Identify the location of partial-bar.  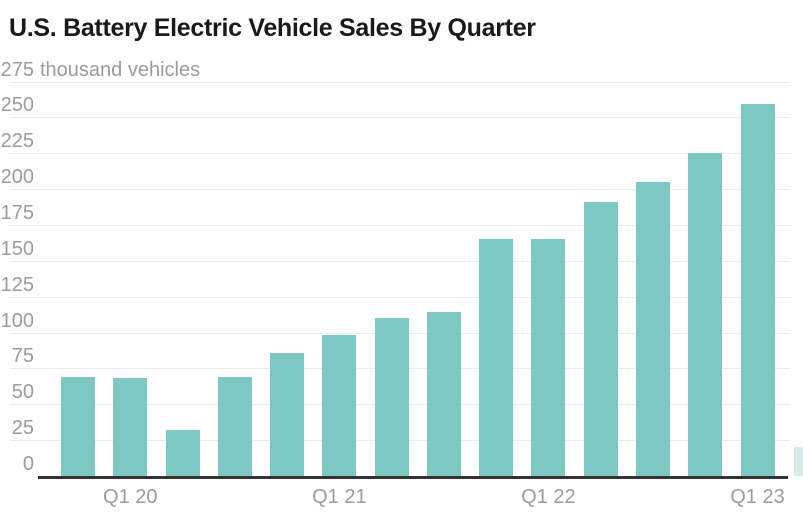
(798, 461).